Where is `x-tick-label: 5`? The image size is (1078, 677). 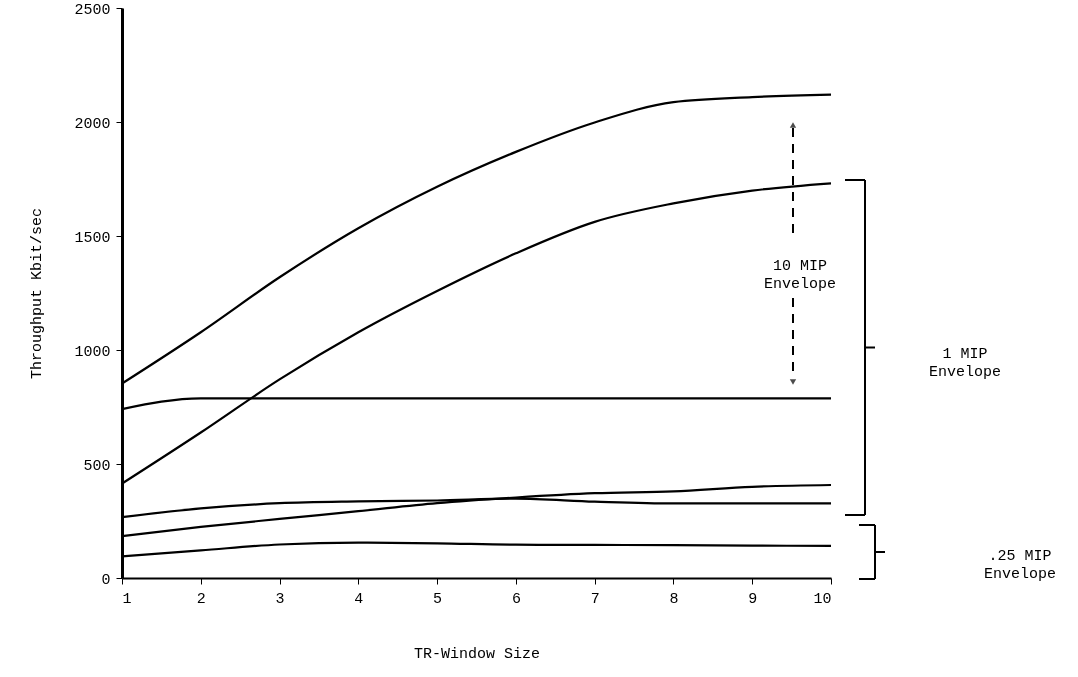 x-tick-label: 5 is located at coordinates (438, 599).